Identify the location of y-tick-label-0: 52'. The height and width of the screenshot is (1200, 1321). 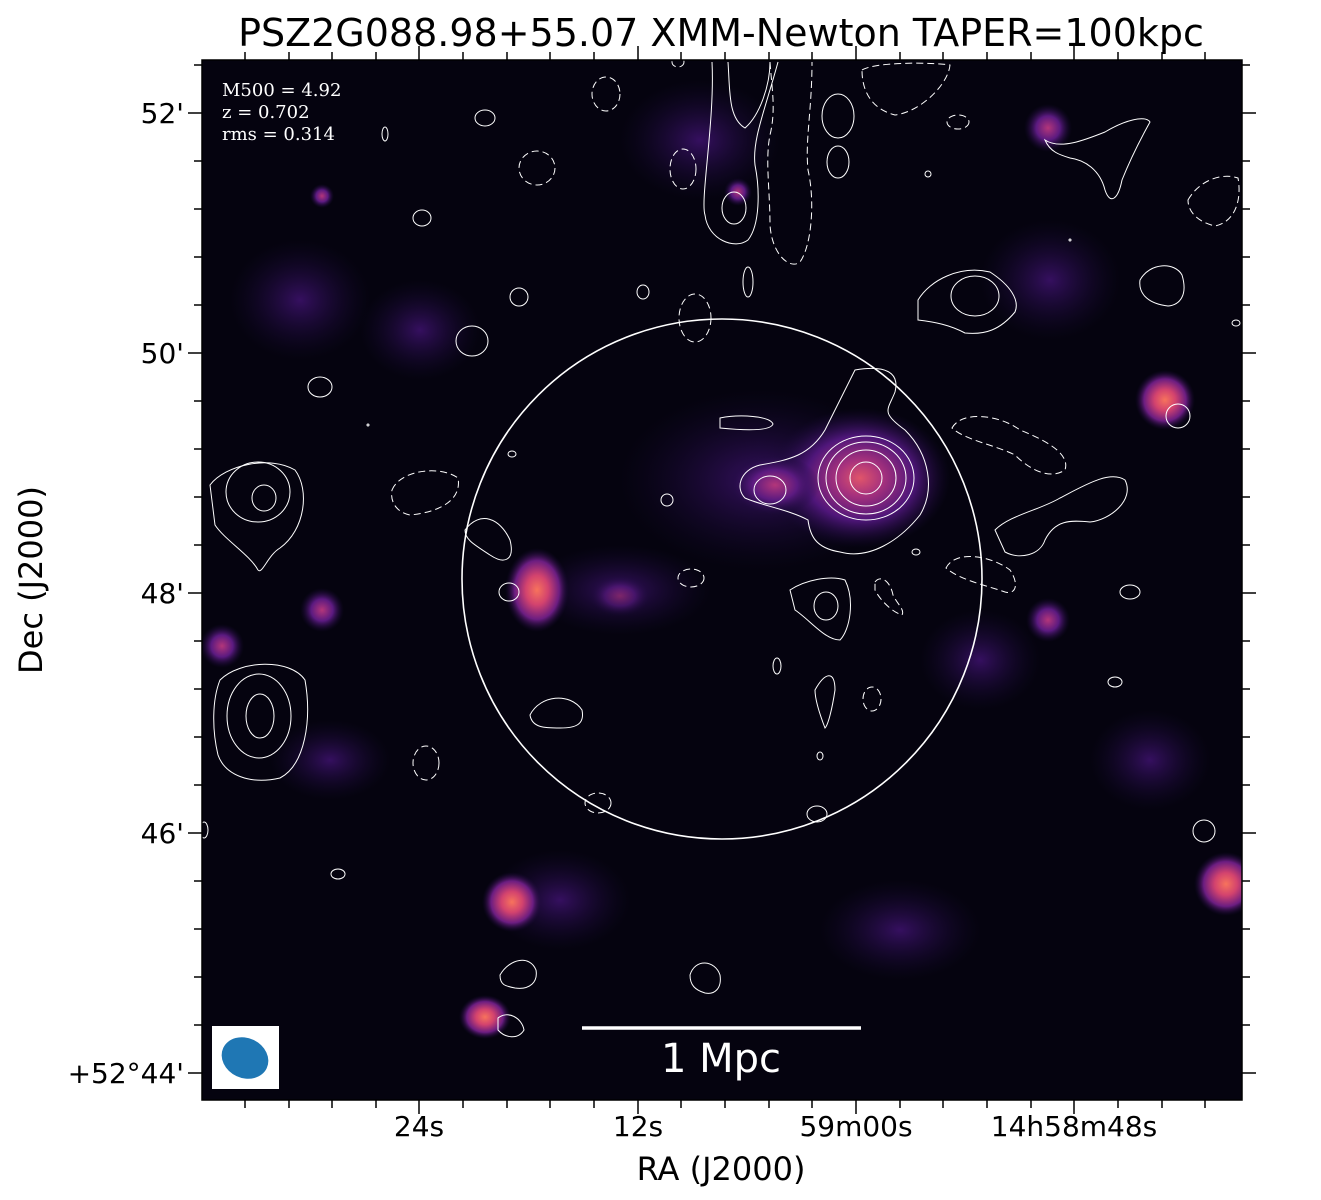
(162, 113).